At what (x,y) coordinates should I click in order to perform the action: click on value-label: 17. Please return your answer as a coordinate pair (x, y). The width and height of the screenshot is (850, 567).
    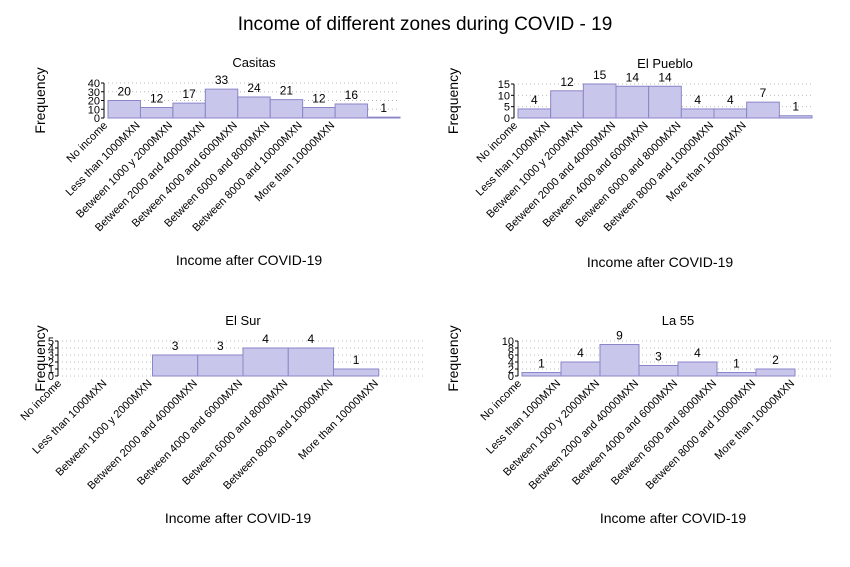
    Looking at the image, I should click on (189, 94).